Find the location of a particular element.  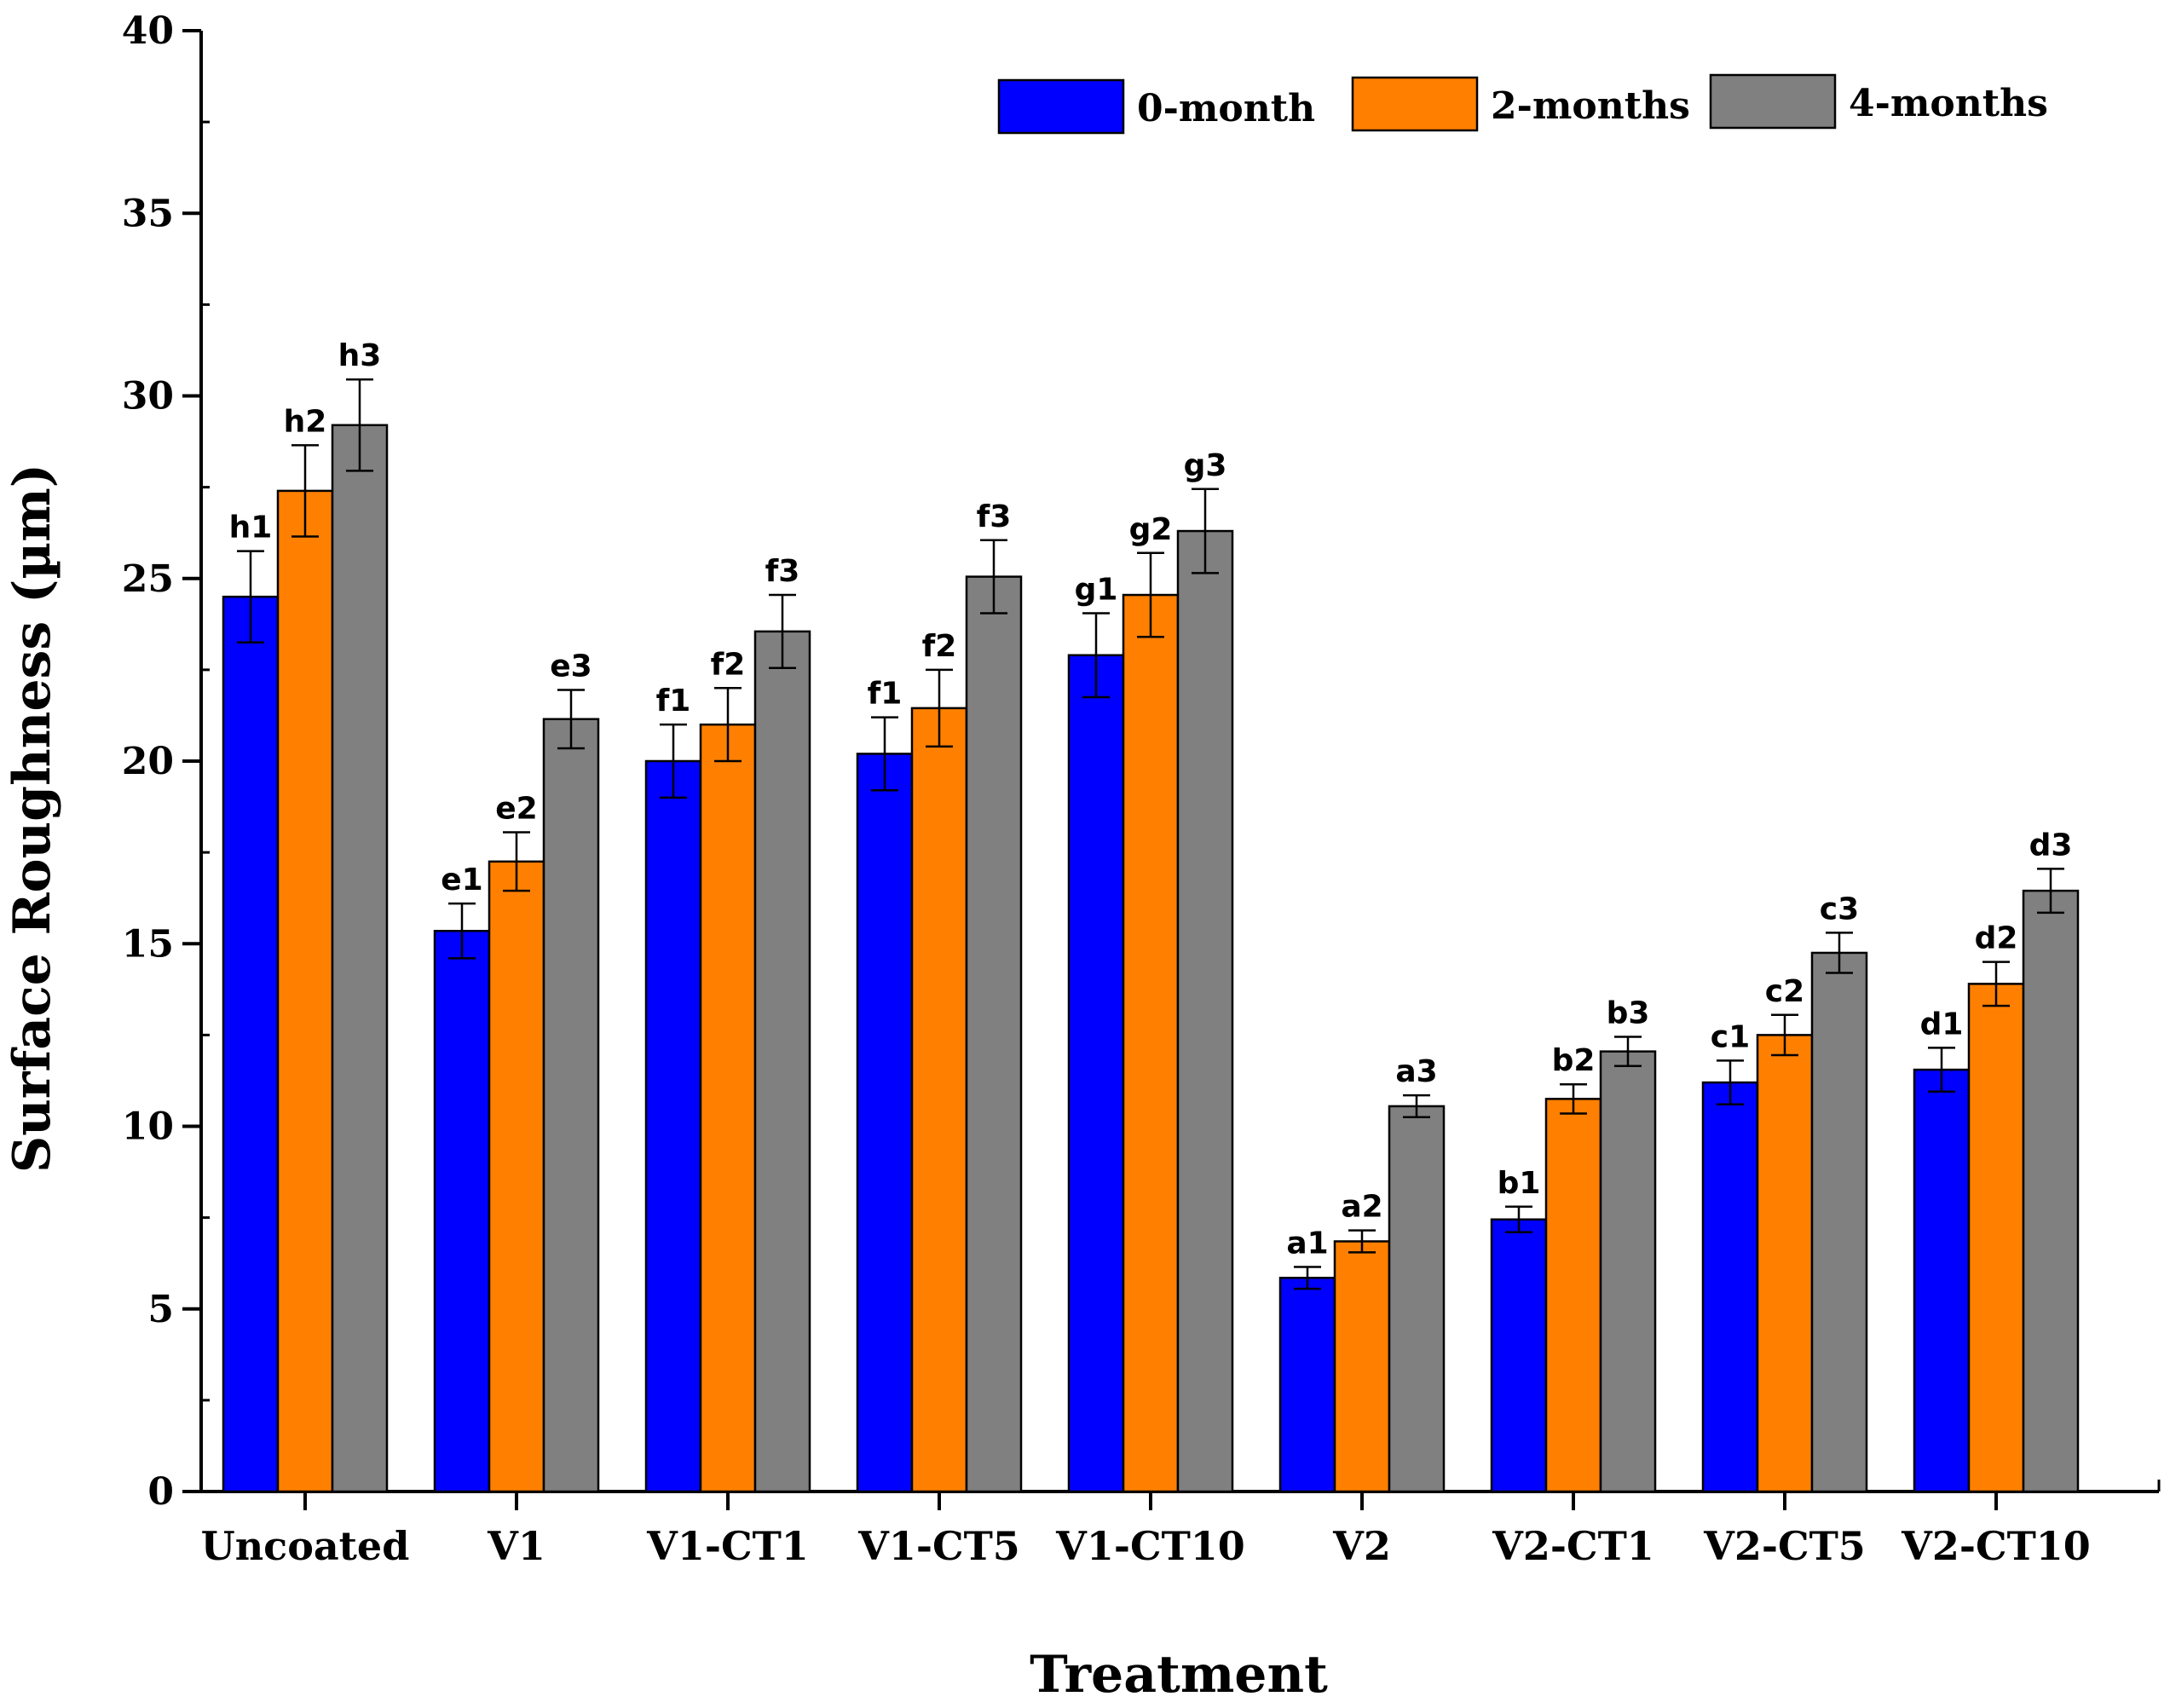

legend-label: 2-months is located at coordinates (1590, 106).